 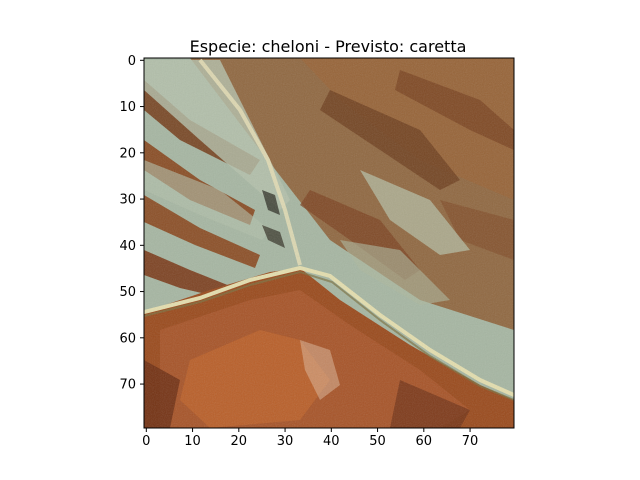 I want to click on x-tick-label: 30, so click(x=285, y=441).